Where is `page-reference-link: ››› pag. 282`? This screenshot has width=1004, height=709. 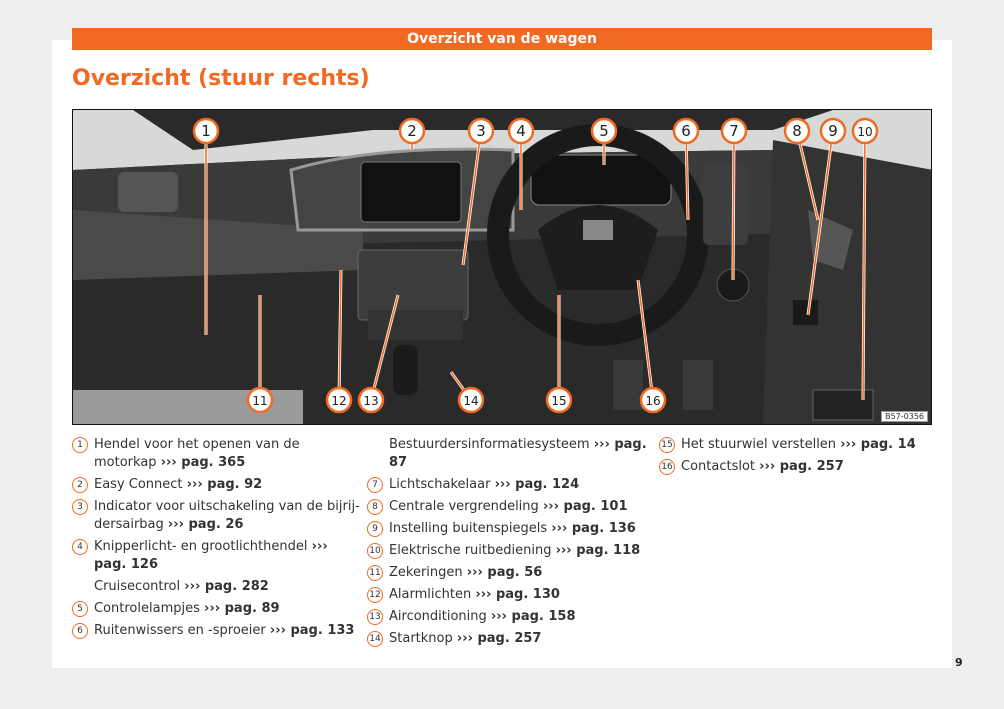
page-reference-link: ››› pag. 282 is located at coordinates (226, 586).